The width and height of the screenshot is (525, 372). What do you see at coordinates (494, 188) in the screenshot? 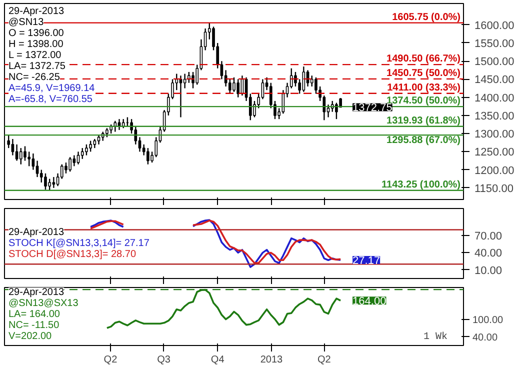
I see `y-tick-label: 1150.00` at bounding box center [494, 188].